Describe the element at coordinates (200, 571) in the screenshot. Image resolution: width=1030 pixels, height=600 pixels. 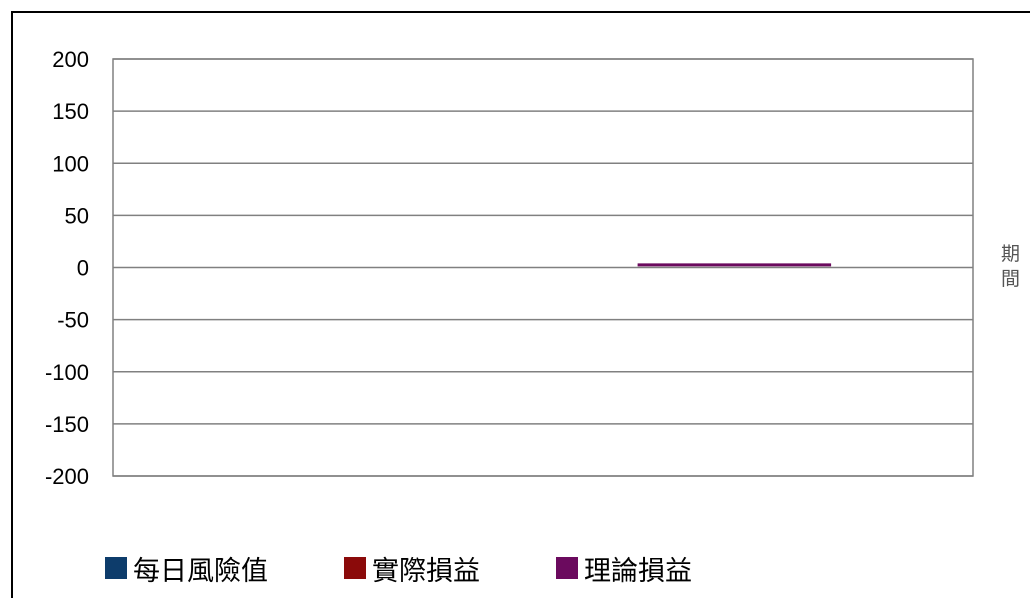
I see `legend-label-daily-var: 每日風險值` at that location.